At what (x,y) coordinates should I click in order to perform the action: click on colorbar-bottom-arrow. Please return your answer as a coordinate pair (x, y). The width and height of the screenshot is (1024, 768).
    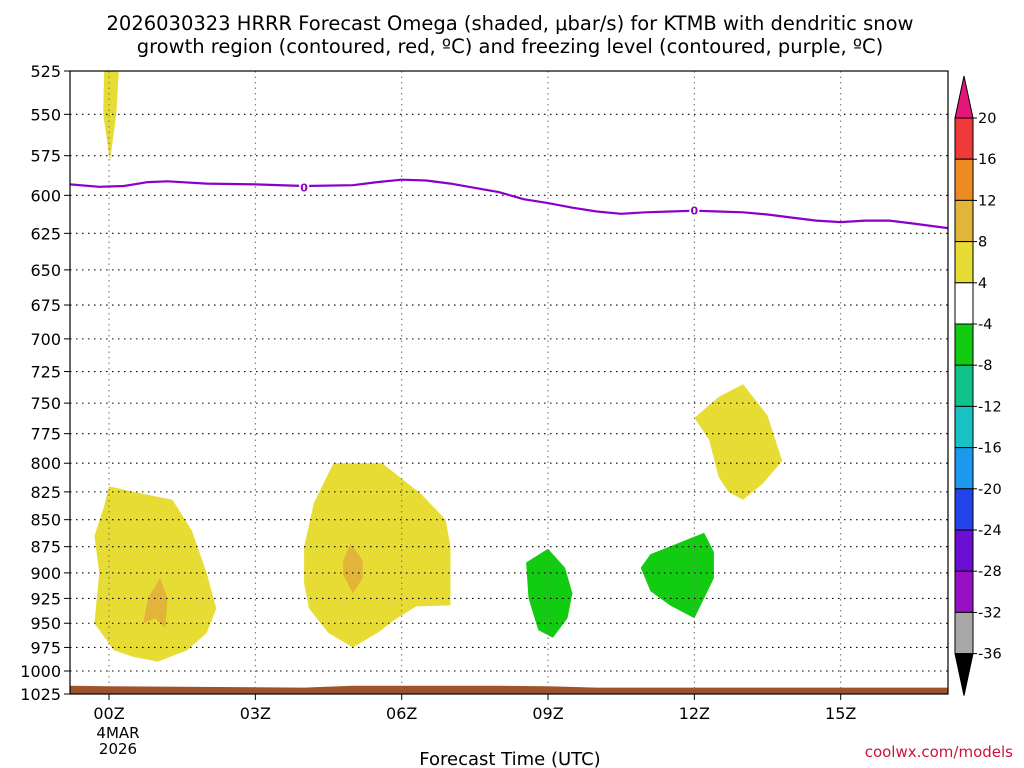
    Looking at the image, I should click on (964, 674).